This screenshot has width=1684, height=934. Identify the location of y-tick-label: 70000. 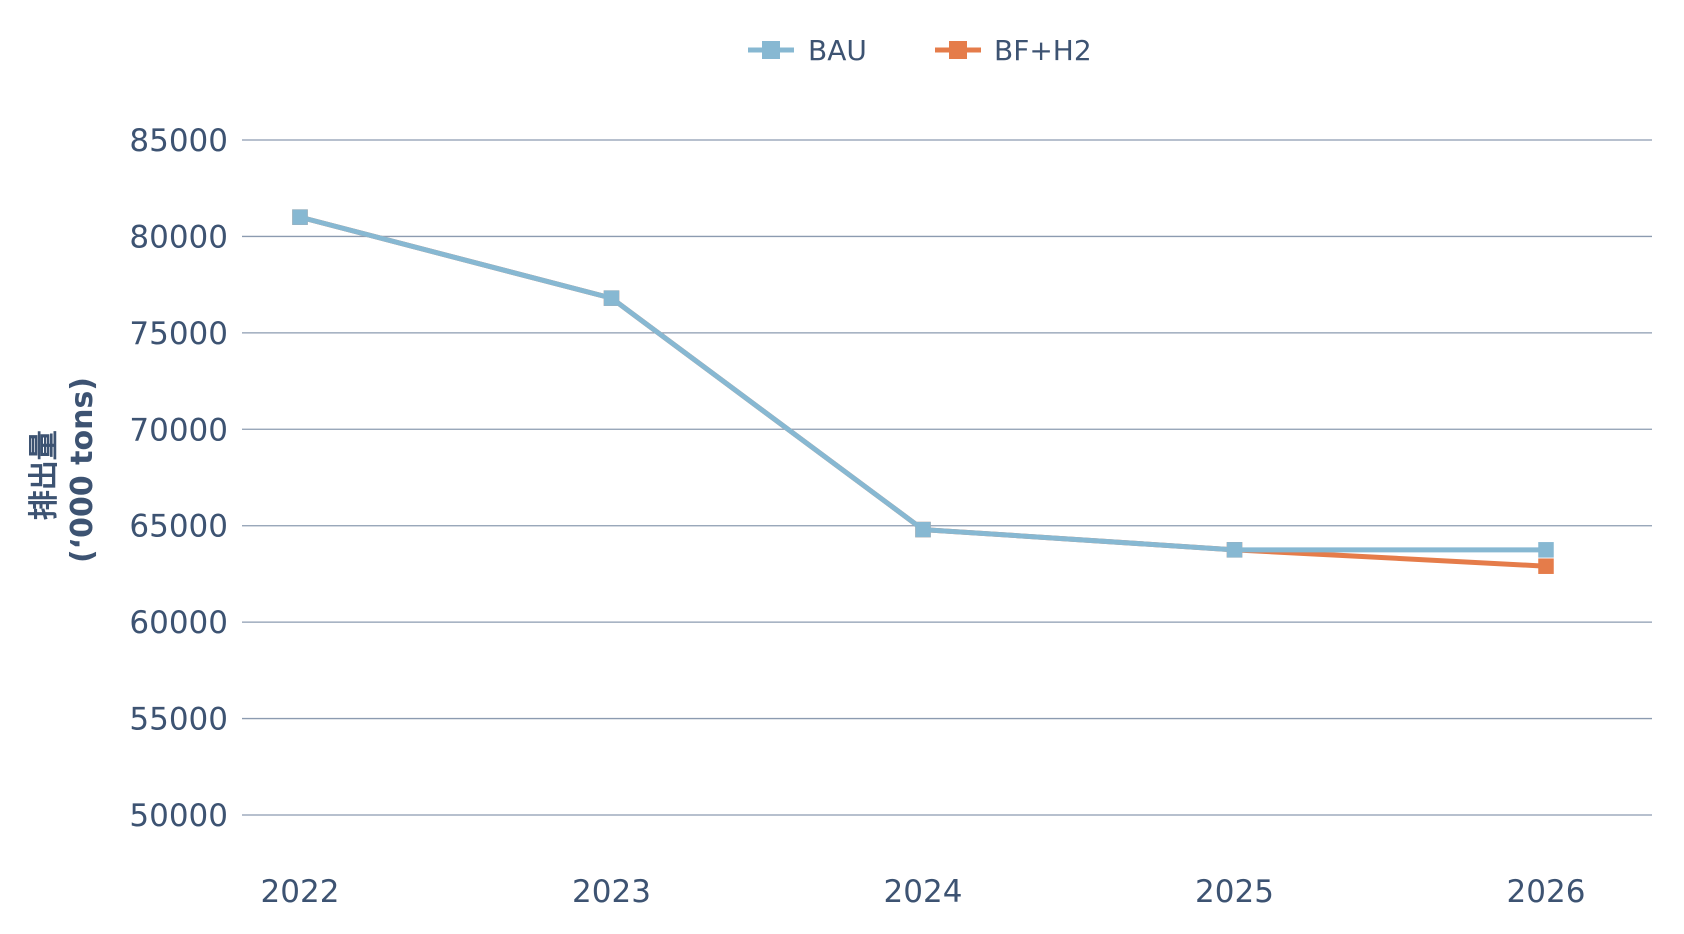
(178, 430).